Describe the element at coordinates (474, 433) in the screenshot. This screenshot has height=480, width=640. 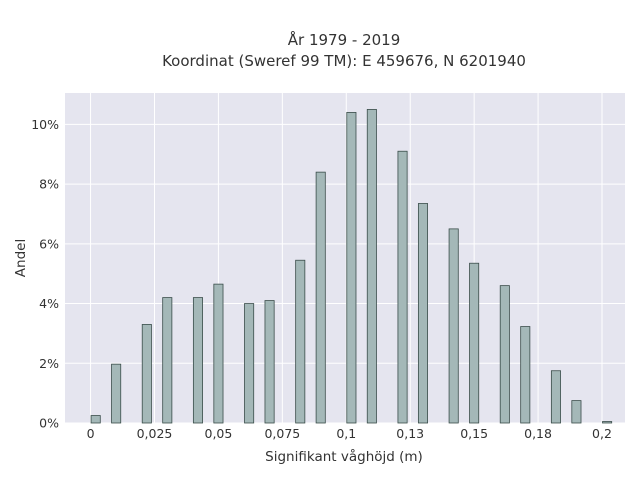
I see `x-tick-label-6: 0,15` at that location.